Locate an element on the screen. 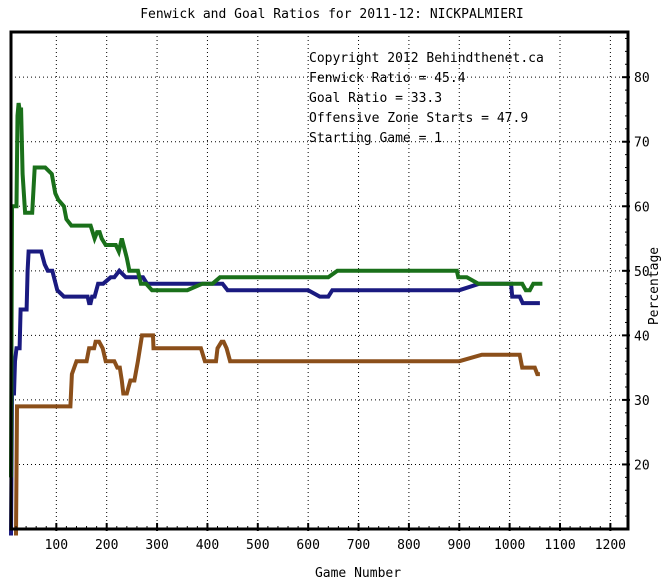 Image resolution: width=665 pixels, height=580 pixels. legend-goal: Goal Ratio = 33.3 is located at coordinates (375, 98).